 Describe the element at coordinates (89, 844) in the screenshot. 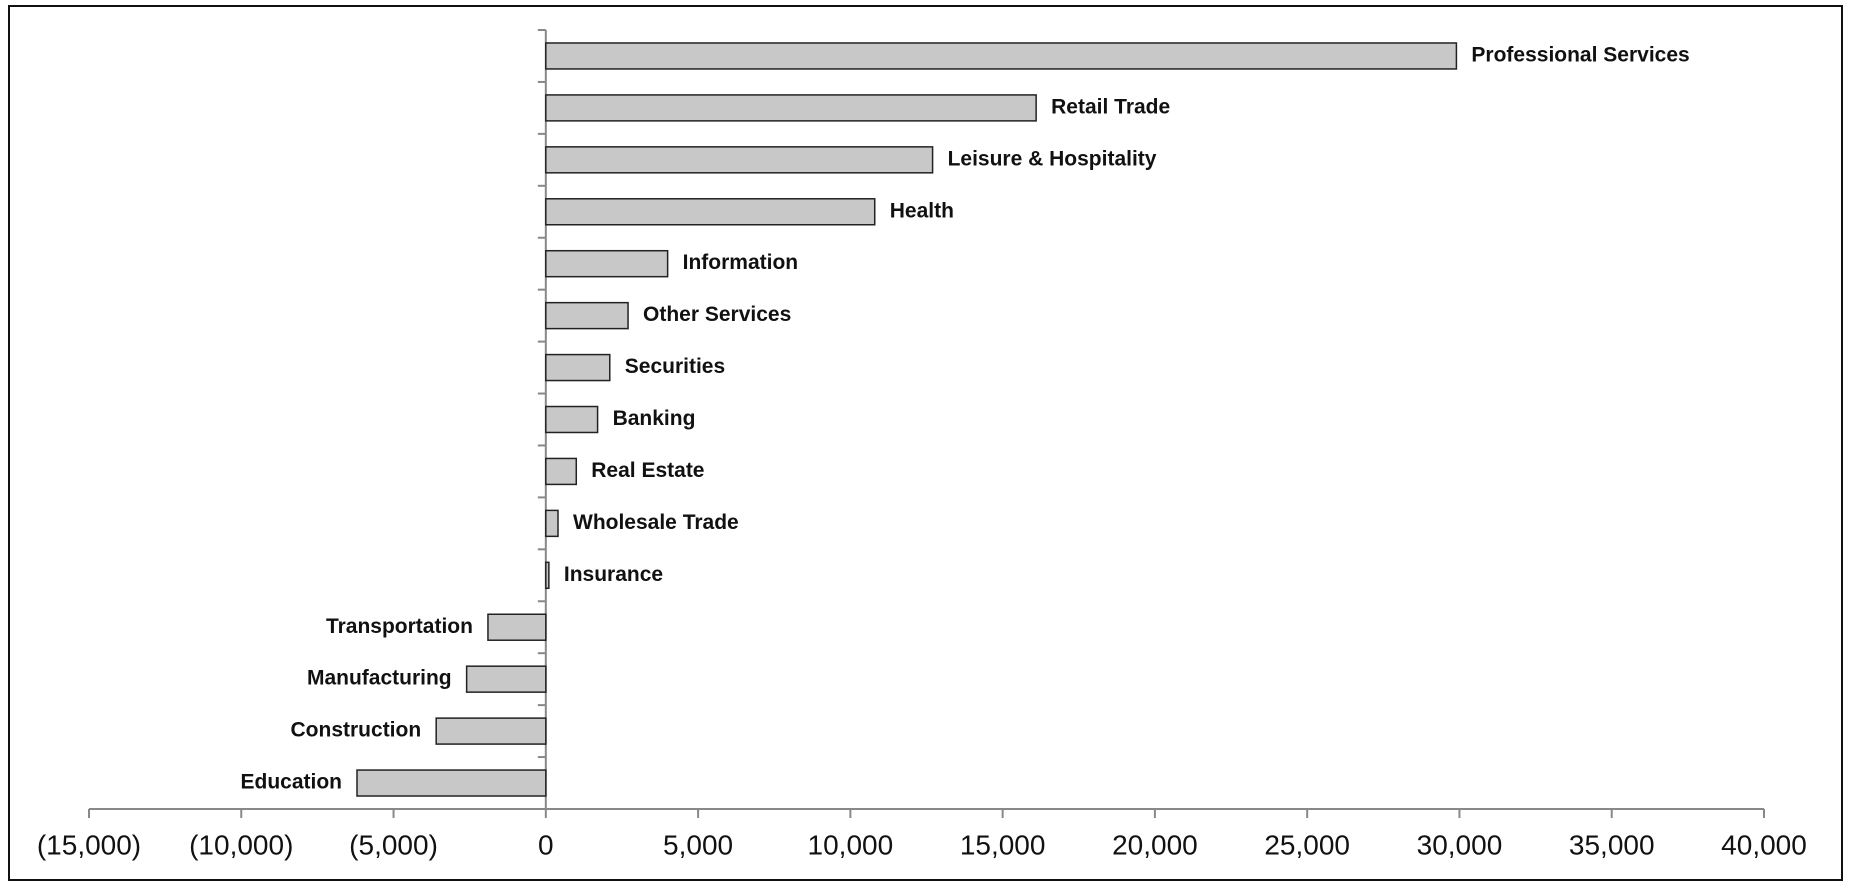

I see `x-tick-label: (15,000)` at that location.